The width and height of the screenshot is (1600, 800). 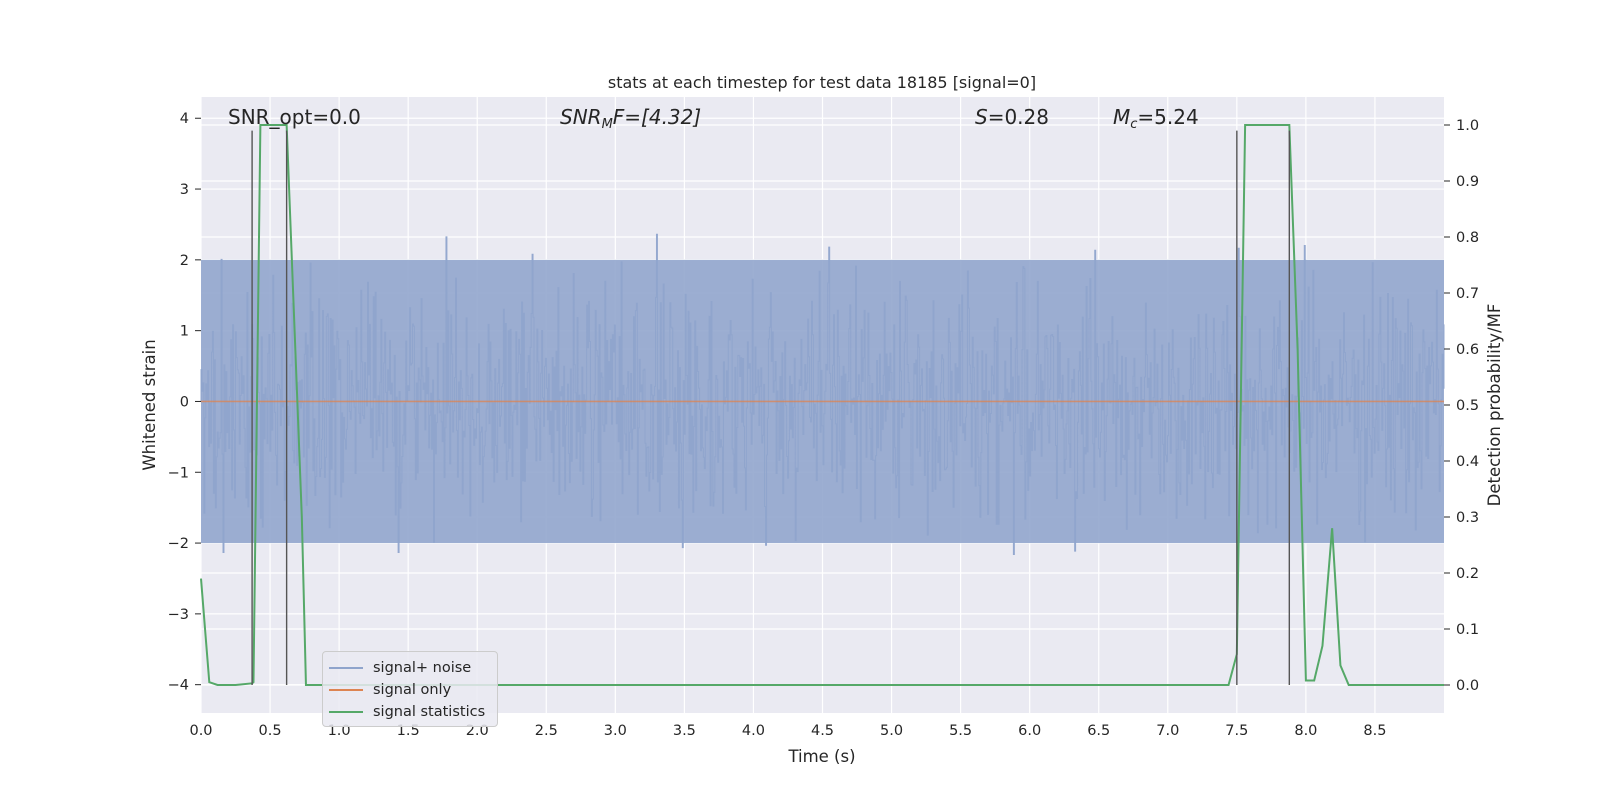 What do you see at coordinates (960, 731) in the screenshot?
I see `x-tick-label: 5.5` at bounding box center [960, 731].